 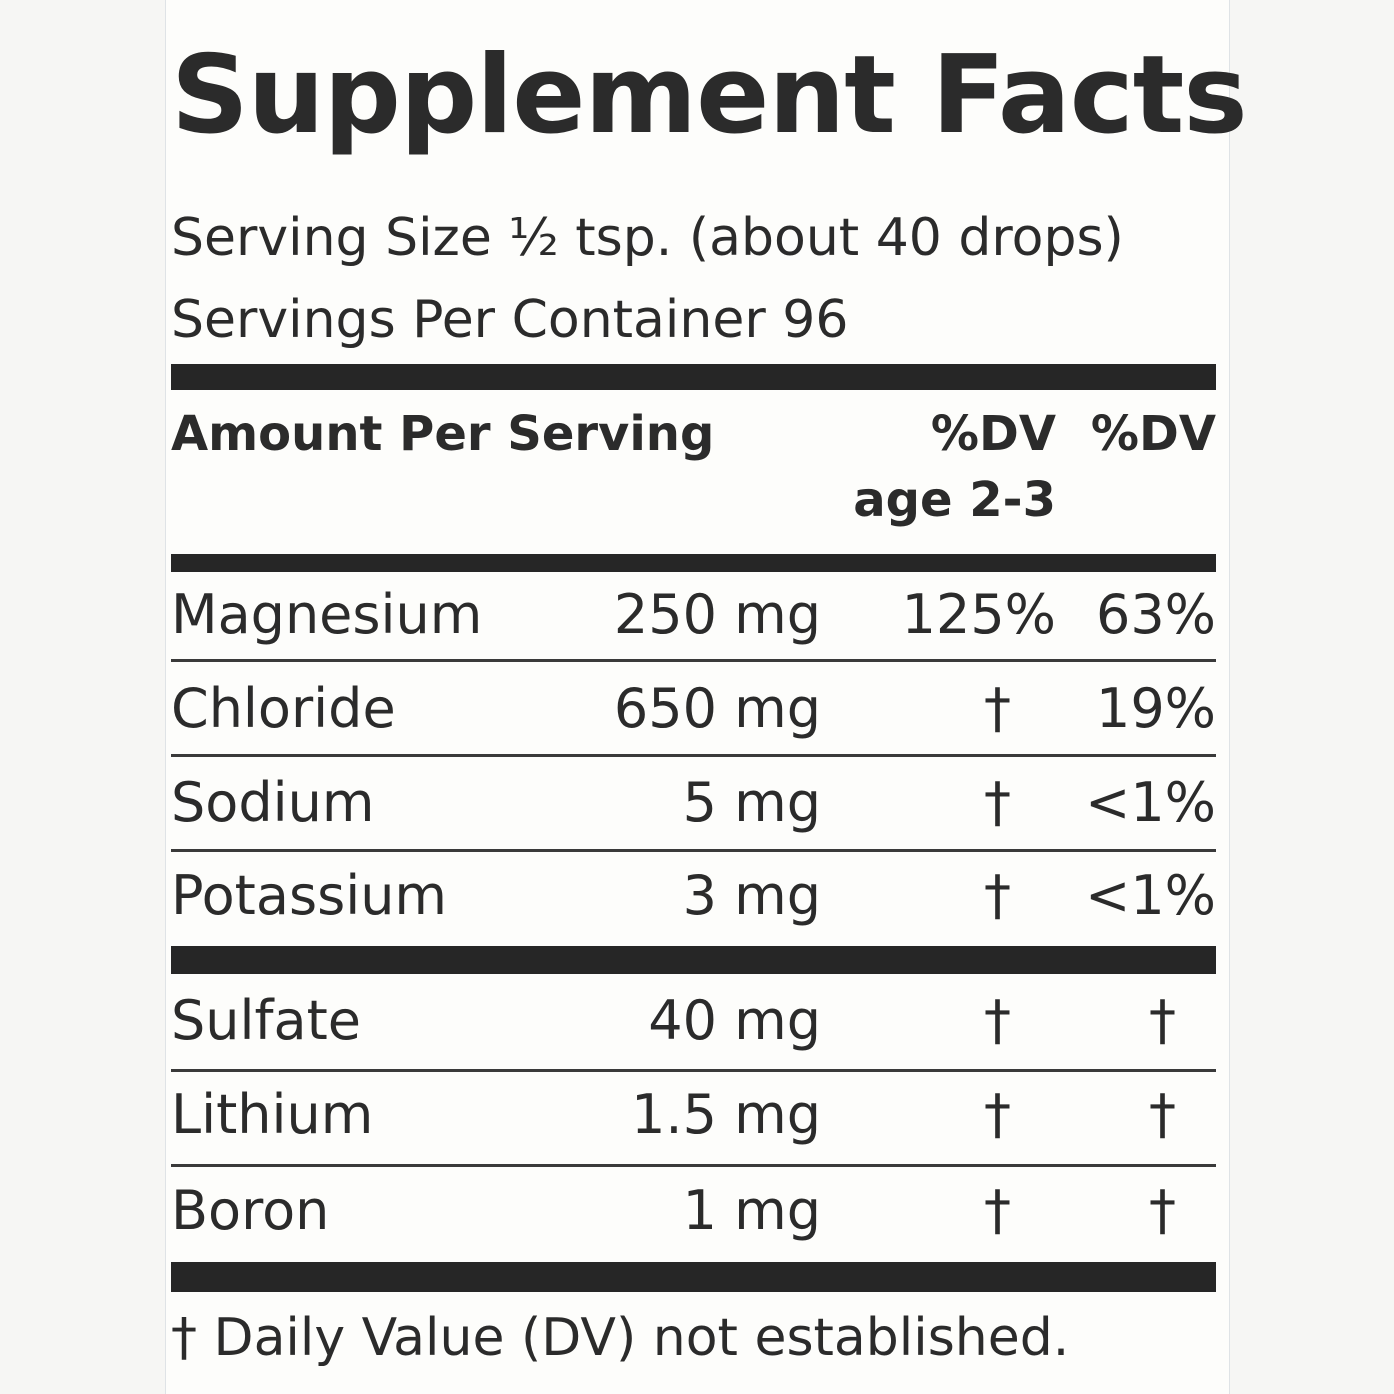 I want to click on header-dv-child: %DV, so click(x=993, y=434).